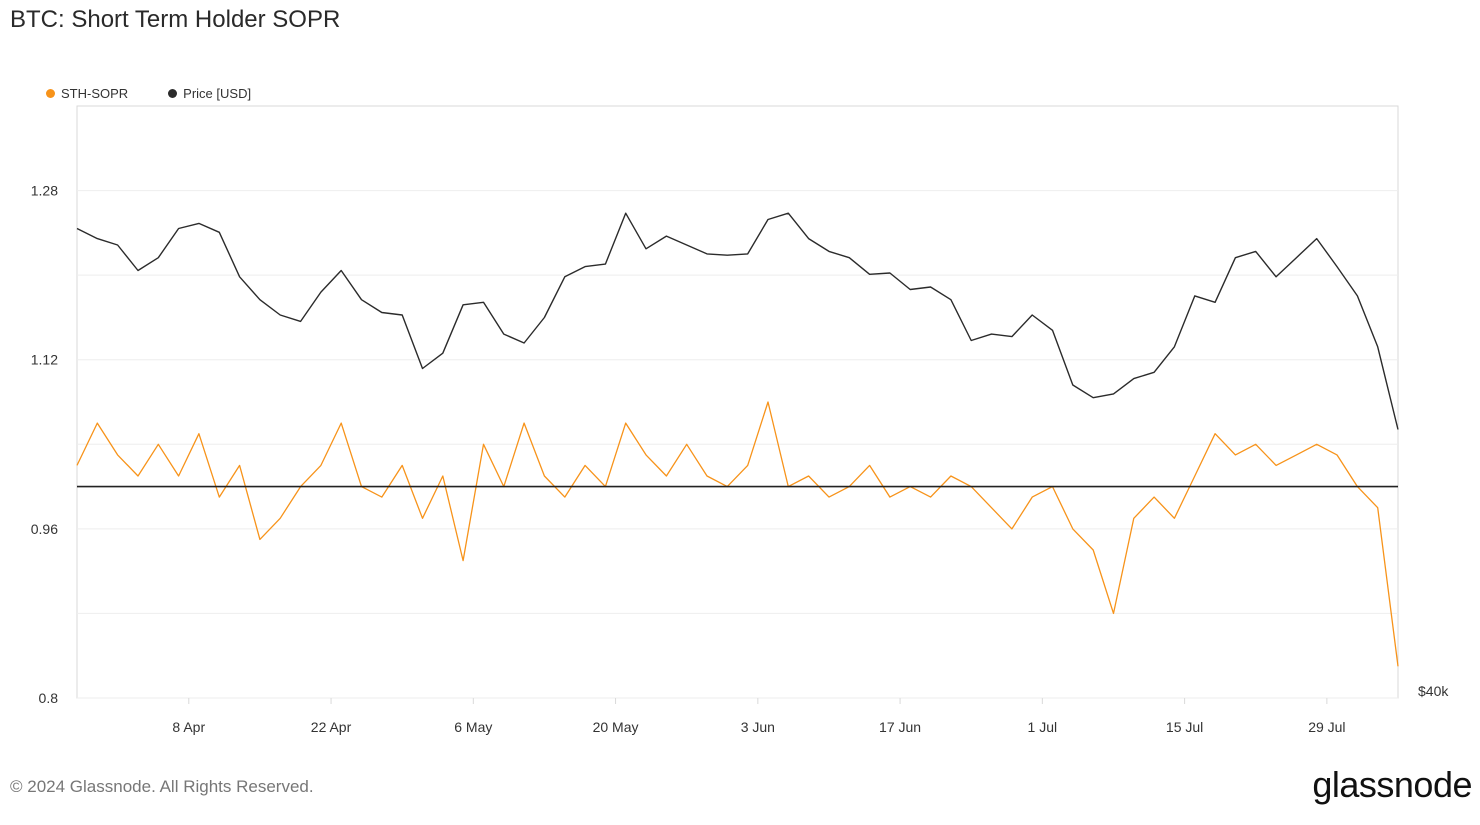 The image size is (1480, 825). Describe the element at coordinates (188, 727) in the screenshot. I see `x-tick-label-0: 8 Apr` at that location.